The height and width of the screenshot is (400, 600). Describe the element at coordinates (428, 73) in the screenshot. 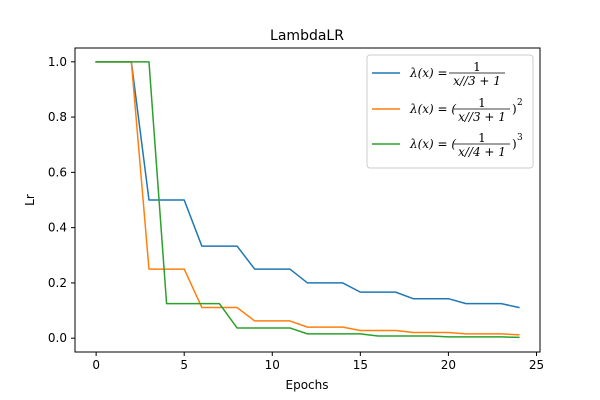

I see `legend-lhs: λ(x) =` at that location.